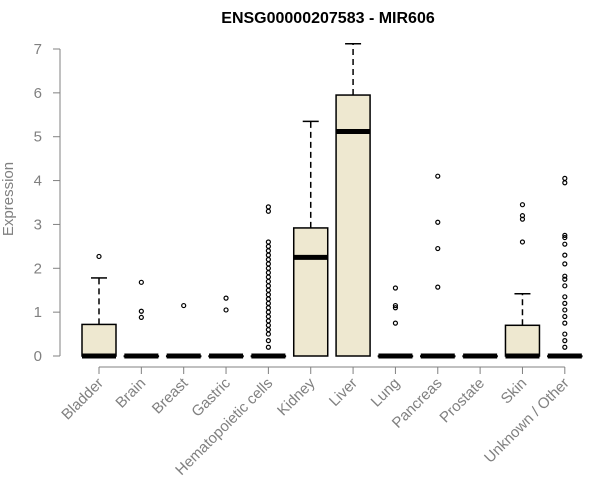  I want to click on y-tick-label: 6, so click(38, 93).